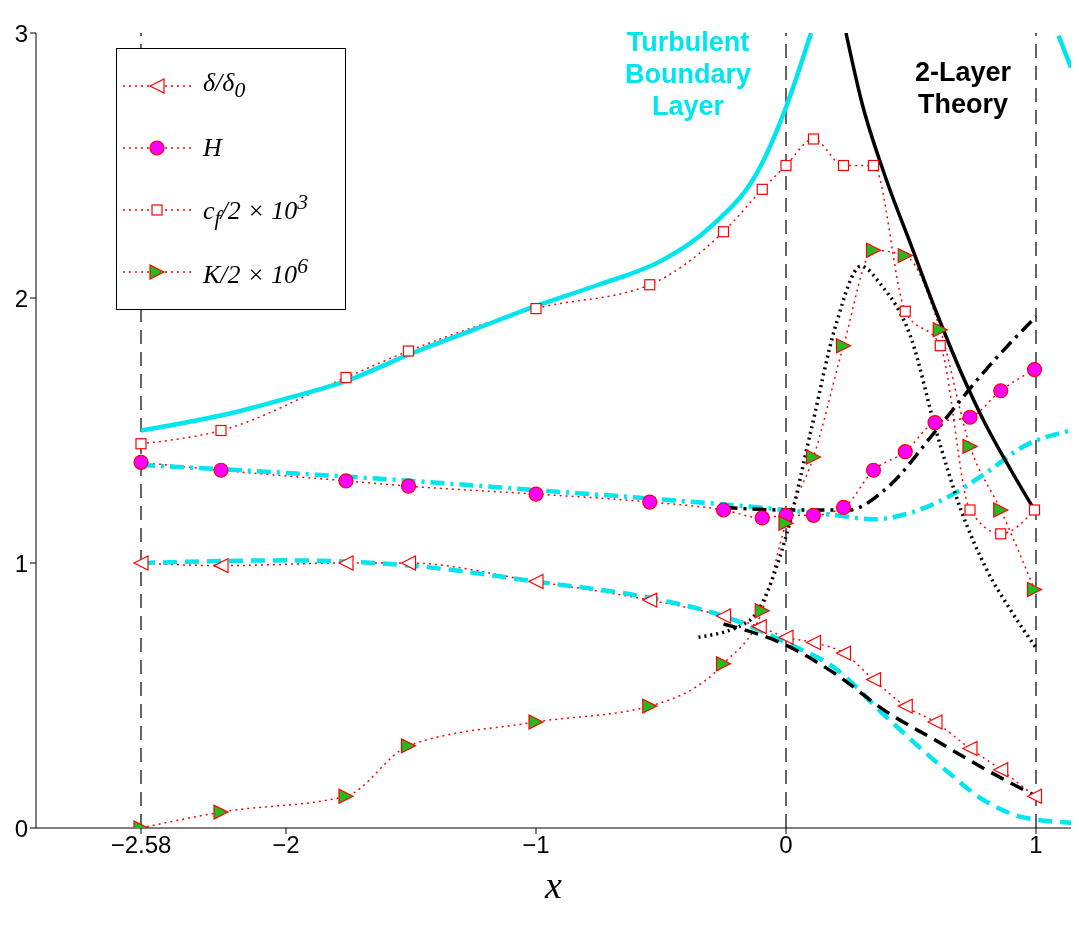 The height and width of the screenshot is (947, 1079). What do you see at coordinates (212, 148) in the screenshot?
I see `legend-label: H` at bounding box center [212, 148].